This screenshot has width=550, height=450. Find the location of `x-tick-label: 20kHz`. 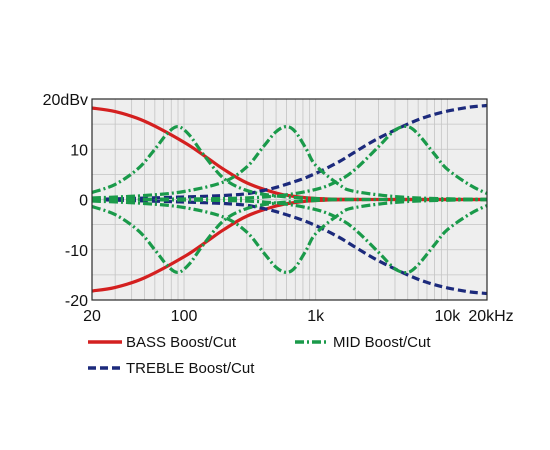

x-tick-label: 20kHz is located at coordinates (490, 316).